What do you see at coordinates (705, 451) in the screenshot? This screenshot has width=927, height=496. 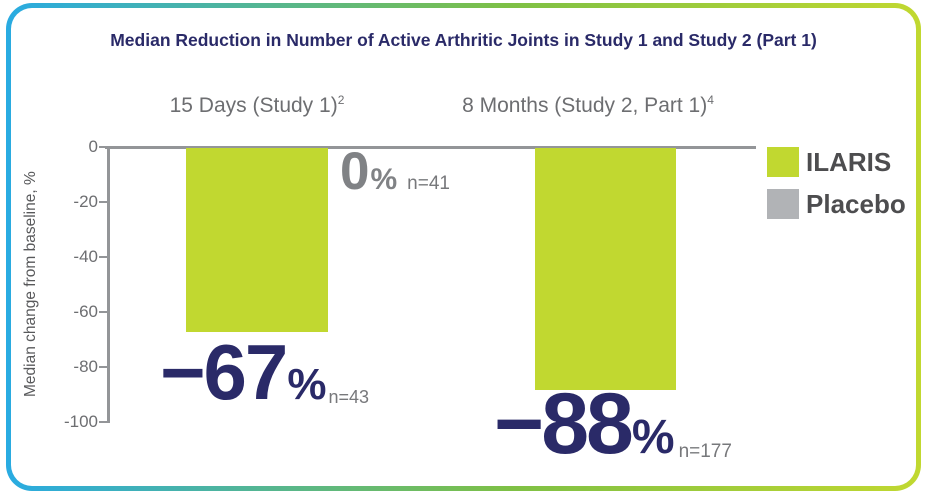 I see `value-n-count: n=177` at bounding box center [705, 451].